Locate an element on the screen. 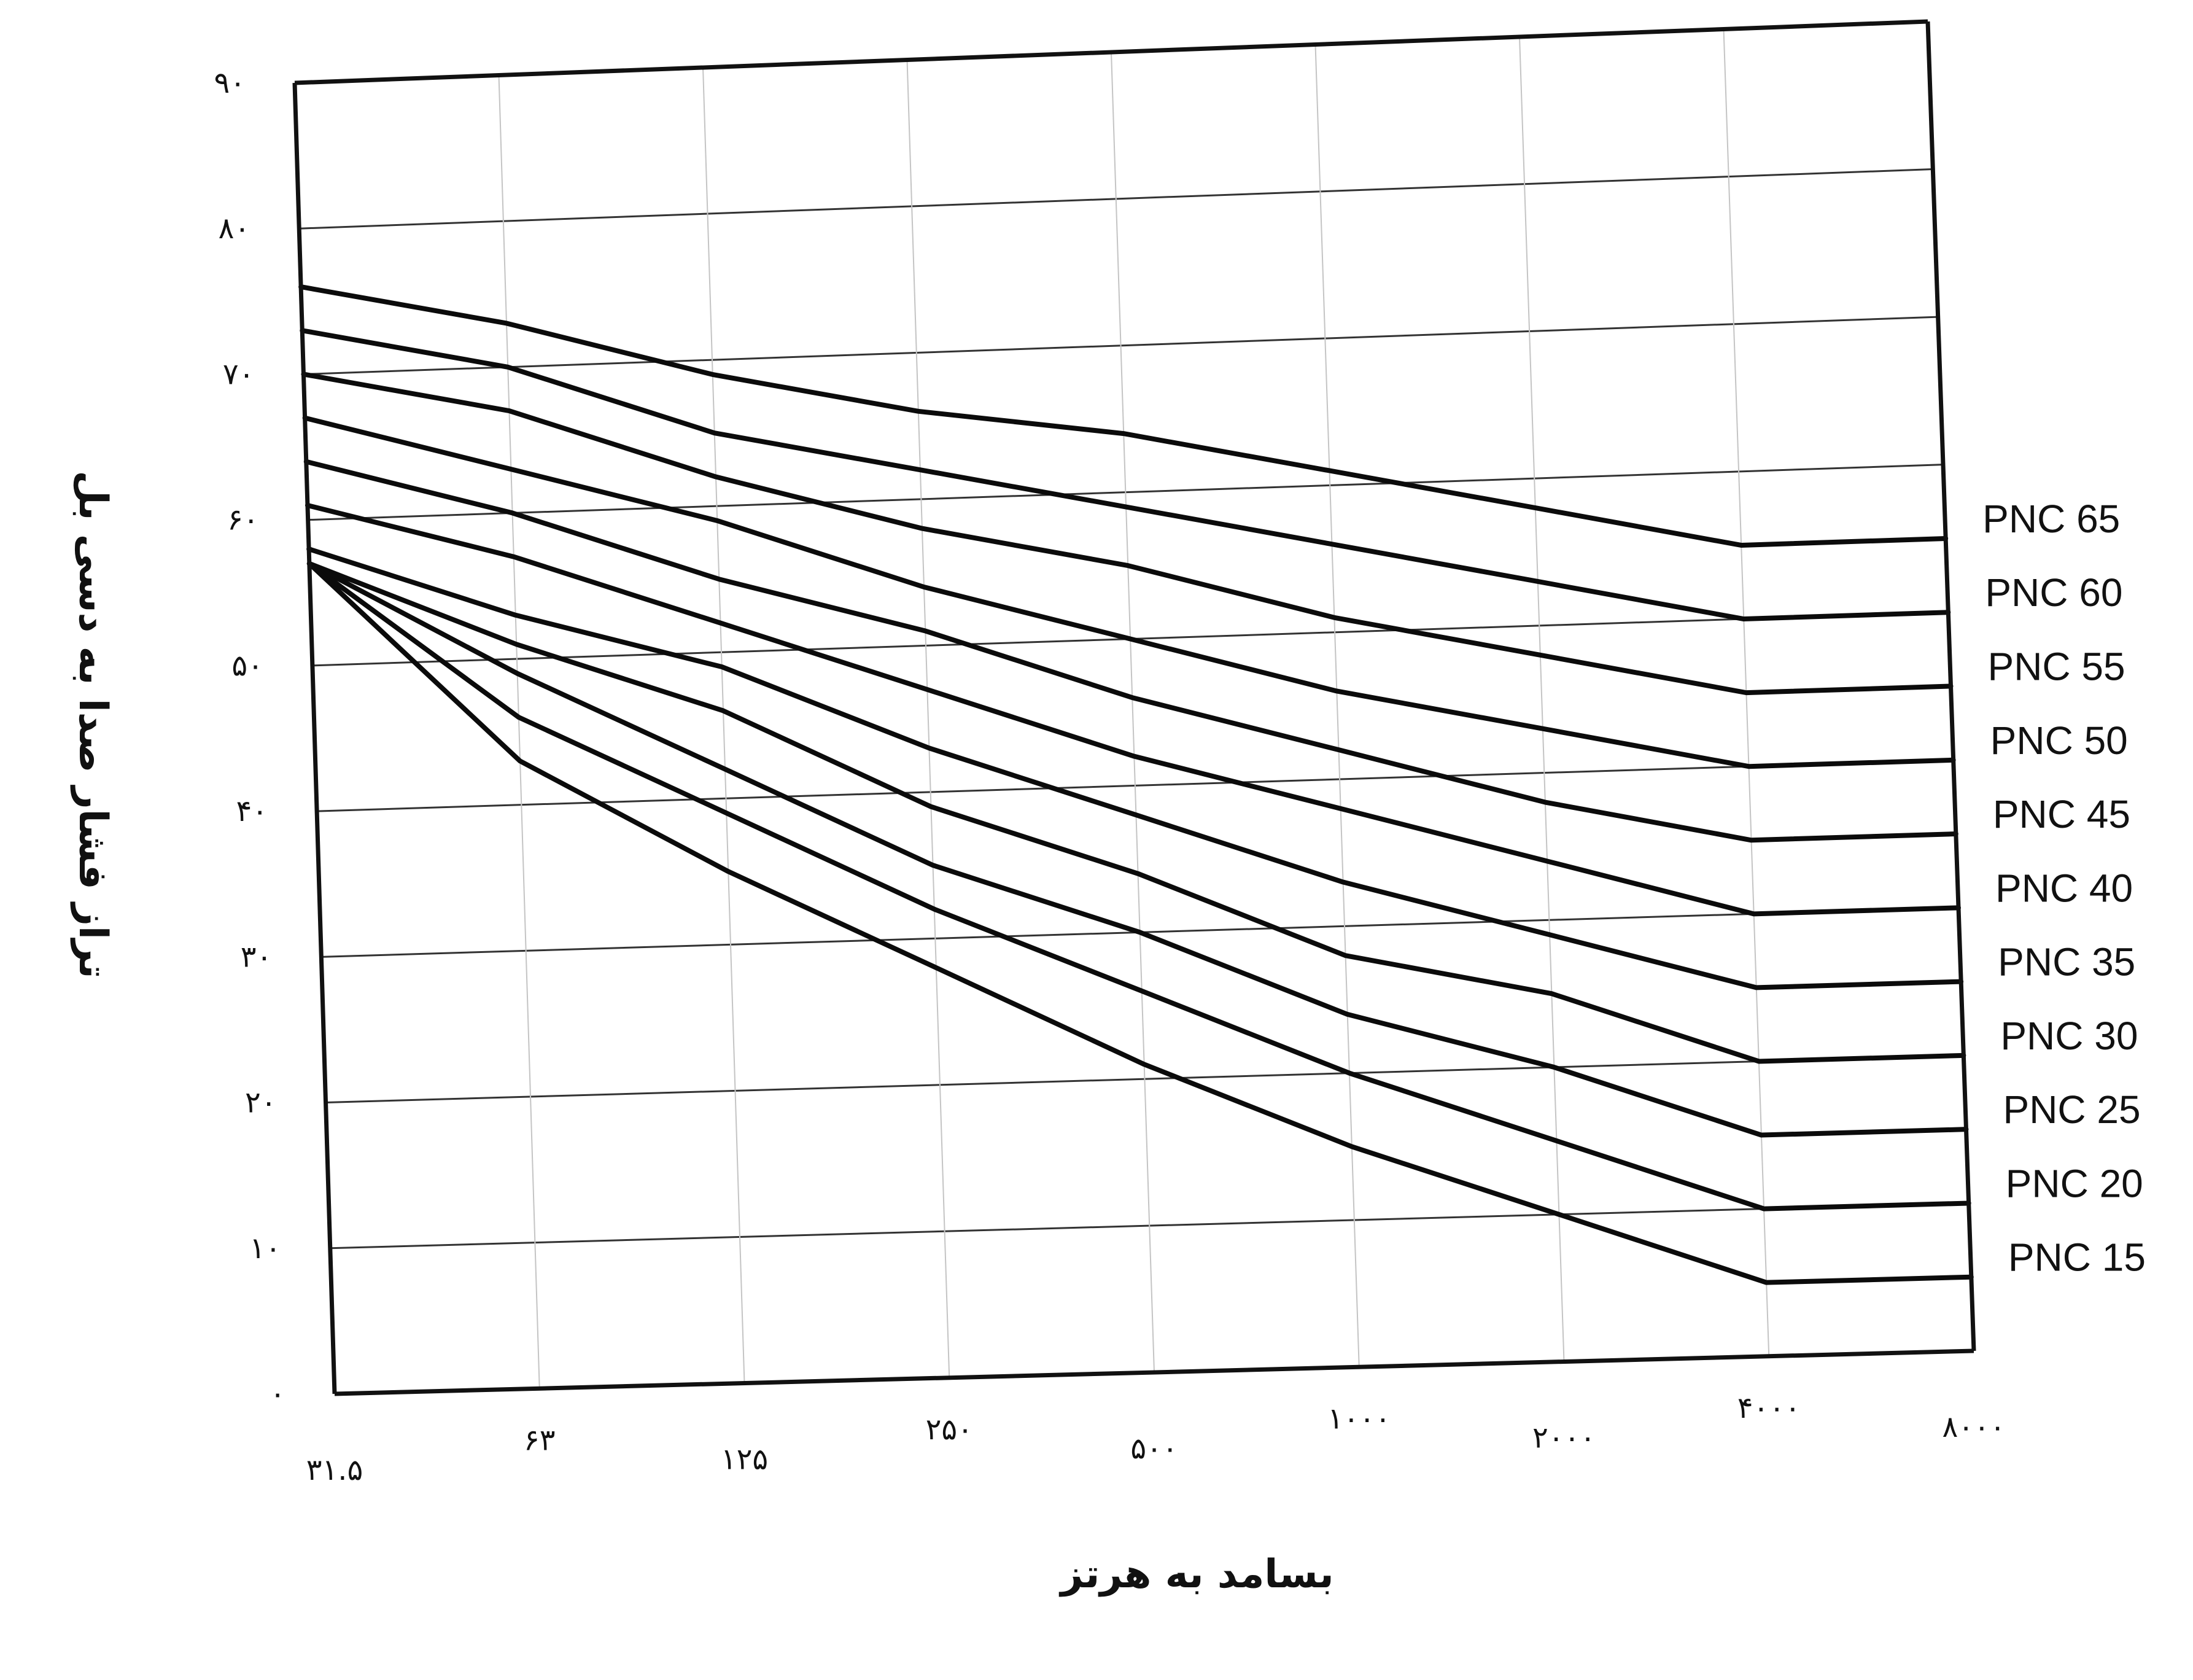 This screenshot has height=1680, width=2193. x-tick-label: ۱۲۵ is located at coordinates (744, 1459).